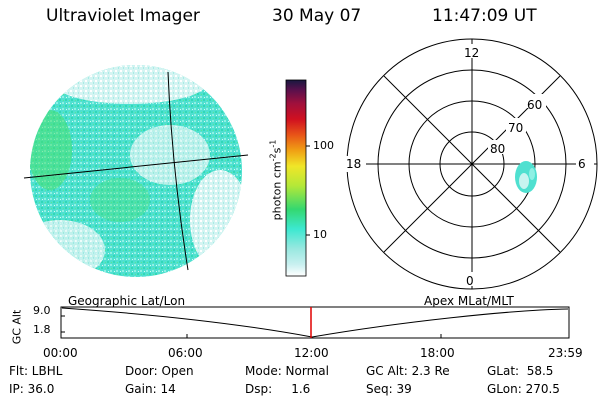 The width and height of the screenshot is (600, 400). I want to click on mlt-label-0: 0, so click(470, 281).